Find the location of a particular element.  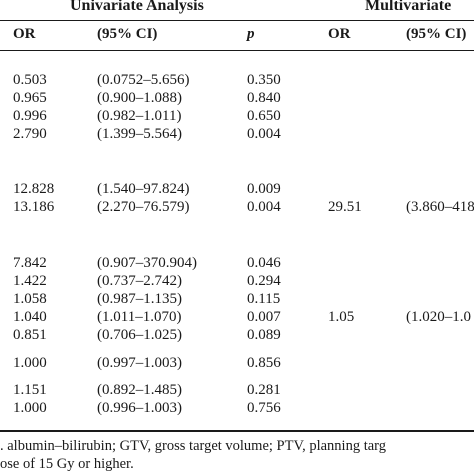

cell-p: 0.007 is located at coordinates (264, 317).